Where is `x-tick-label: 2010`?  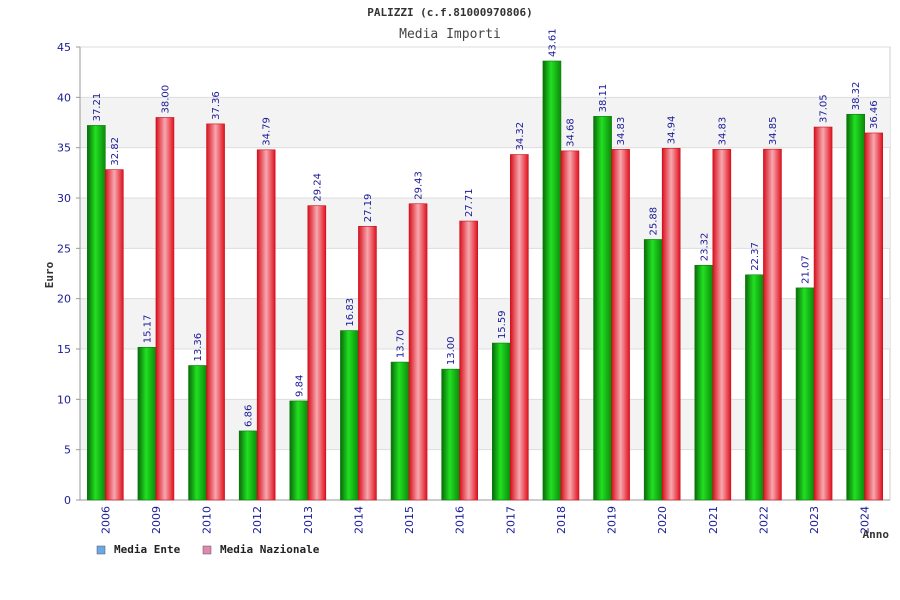
x-tick-label: 2010 is located at coordinates (207, 520).